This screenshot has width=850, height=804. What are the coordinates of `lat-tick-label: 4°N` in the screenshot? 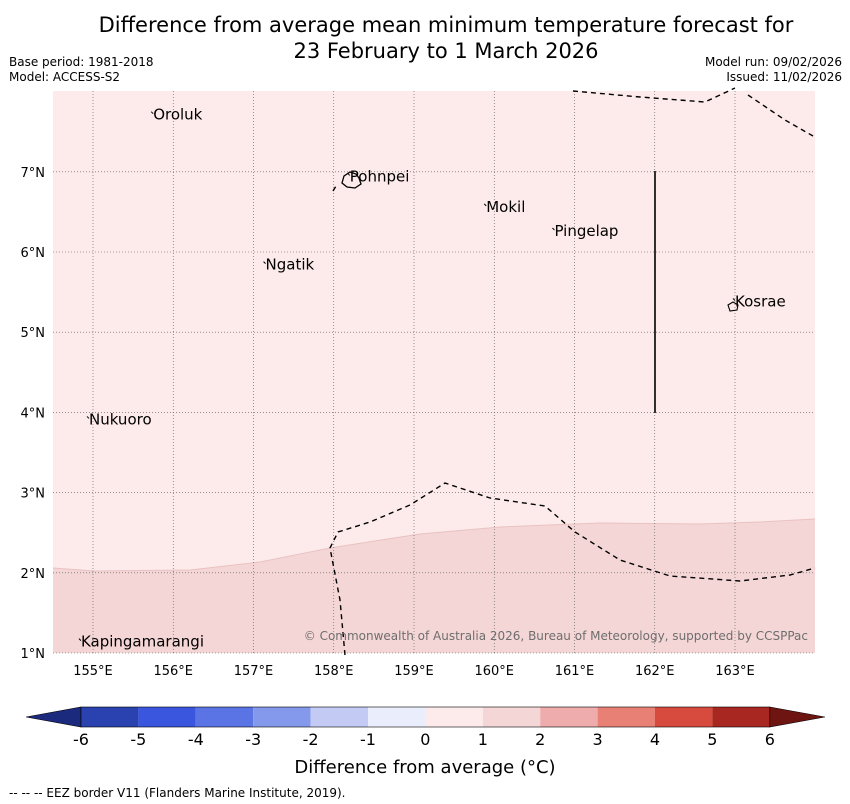 It's located at (33, 413).